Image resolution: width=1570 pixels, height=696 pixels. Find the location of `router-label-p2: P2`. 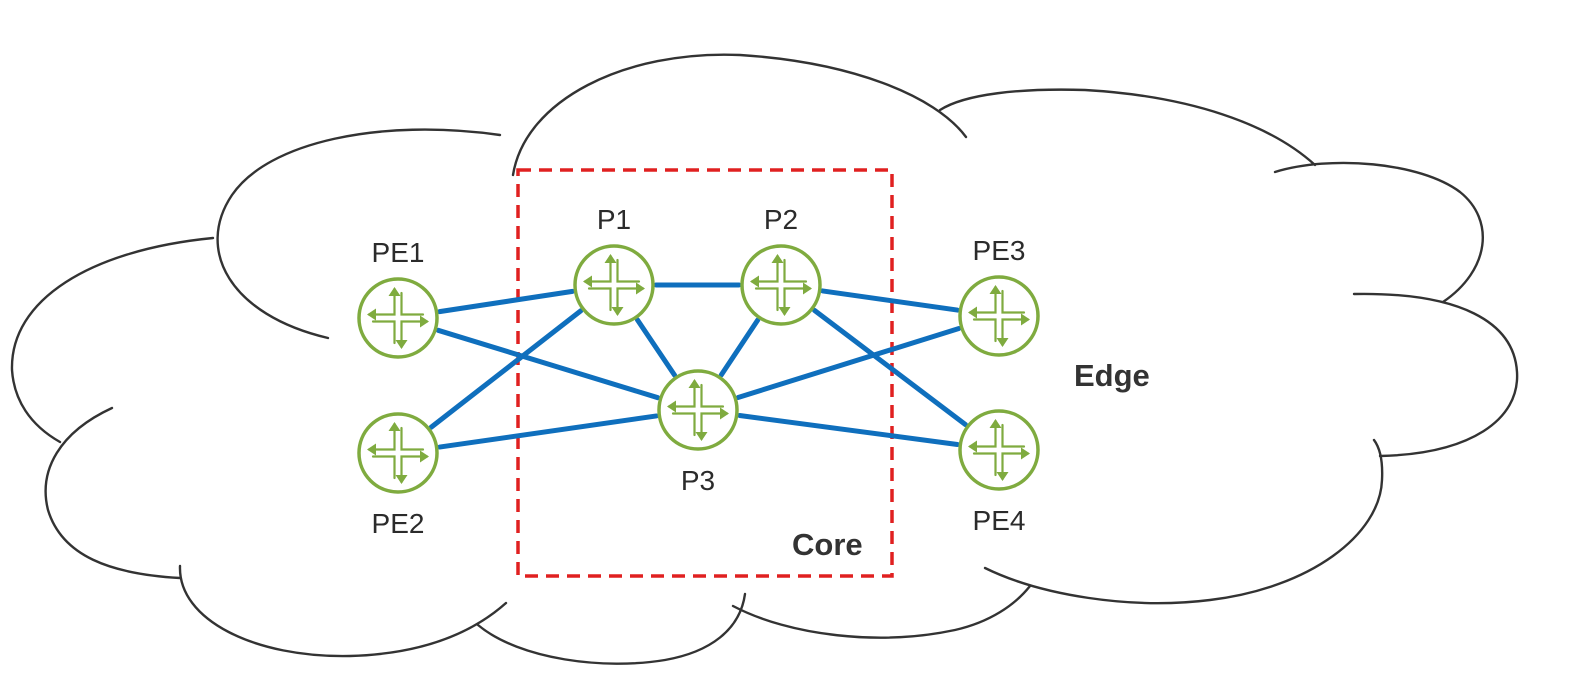

router-label-p2: P2 is located at coordinates (781, 219).